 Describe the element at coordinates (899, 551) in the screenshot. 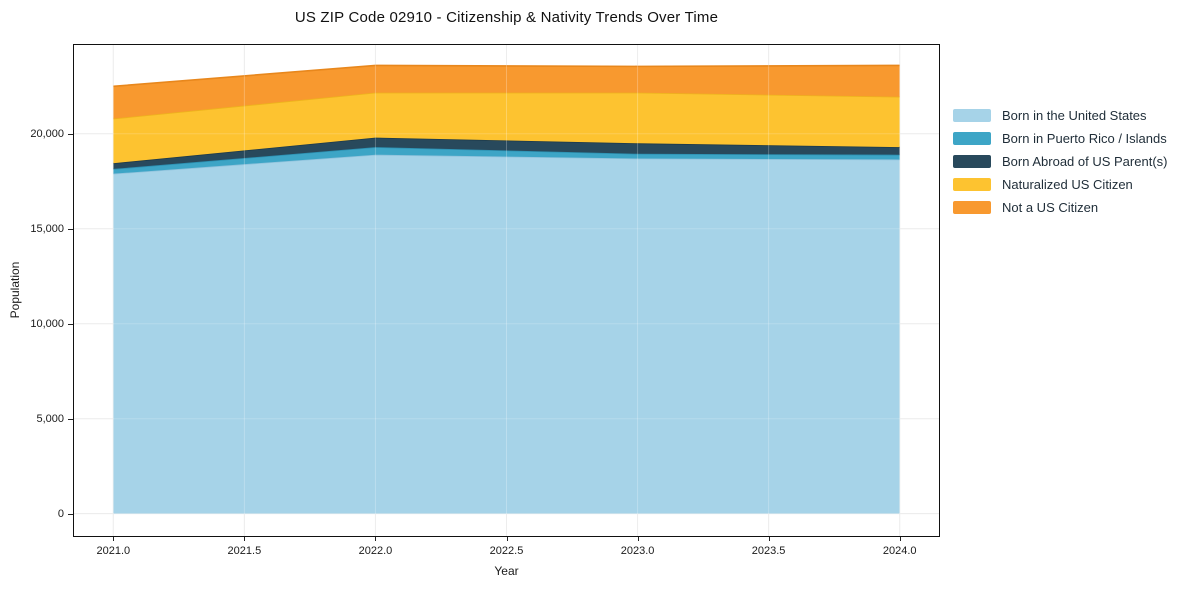

I see `x-tick-label: 2024.0` at that location.